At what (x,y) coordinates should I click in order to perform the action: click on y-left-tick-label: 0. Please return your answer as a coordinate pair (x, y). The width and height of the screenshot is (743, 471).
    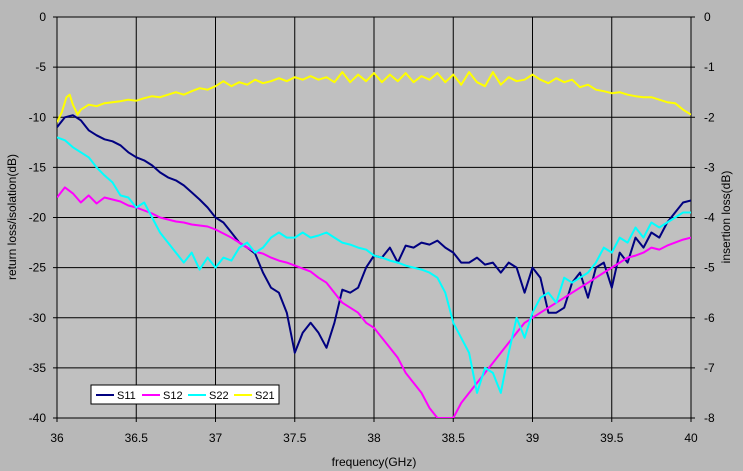
    Looking at the image, I should click on (42, 17).